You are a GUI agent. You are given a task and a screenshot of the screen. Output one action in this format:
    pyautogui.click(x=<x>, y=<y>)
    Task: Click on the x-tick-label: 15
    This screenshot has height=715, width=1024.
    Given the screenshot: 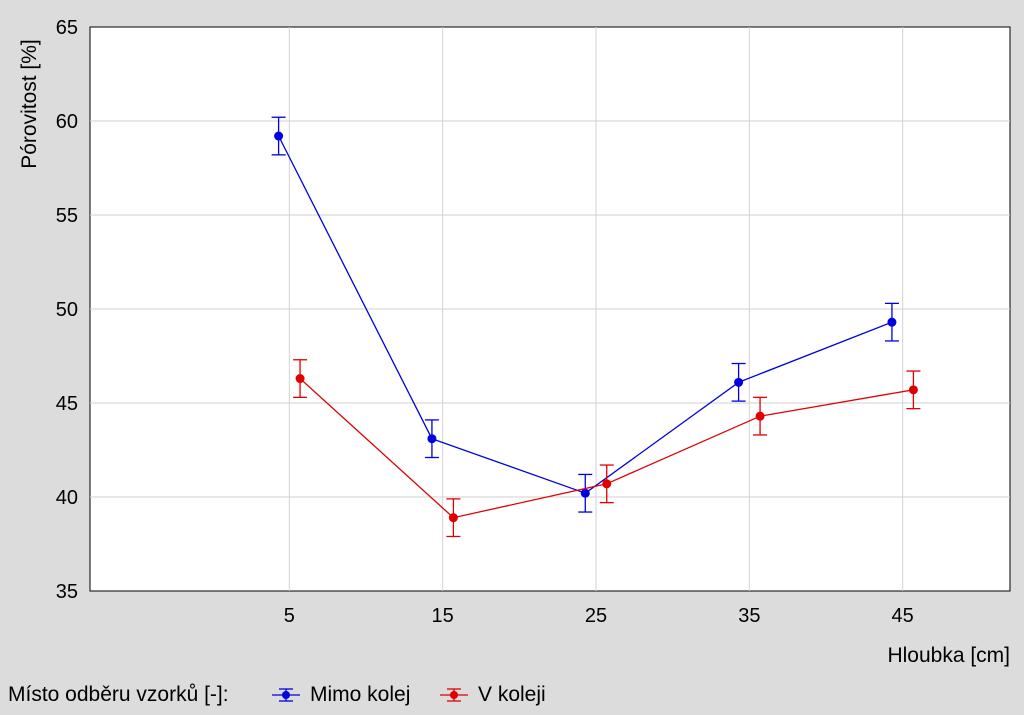 What is the action you would take?
    pyautogui.click(x=443, y=616)
    